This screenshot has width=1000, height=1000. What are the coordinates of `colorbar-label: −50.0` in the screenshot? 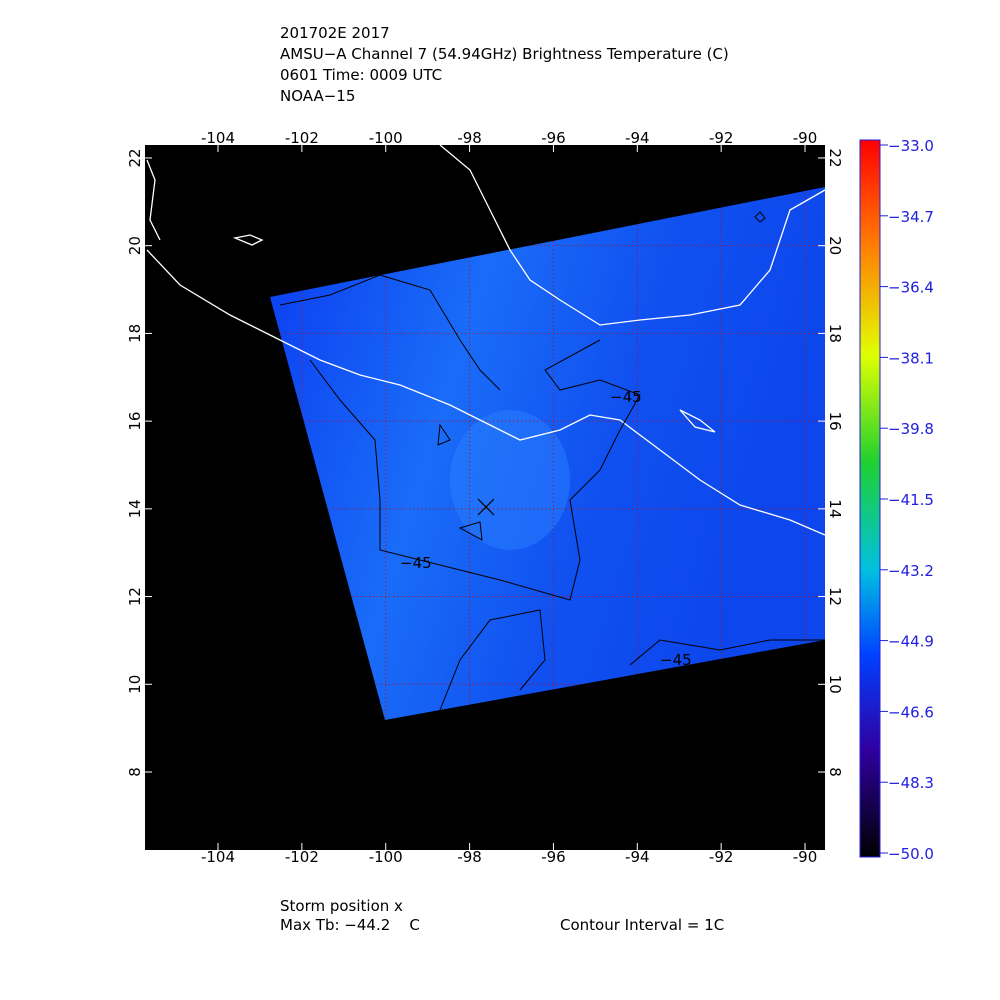 It's located at (911, 854).